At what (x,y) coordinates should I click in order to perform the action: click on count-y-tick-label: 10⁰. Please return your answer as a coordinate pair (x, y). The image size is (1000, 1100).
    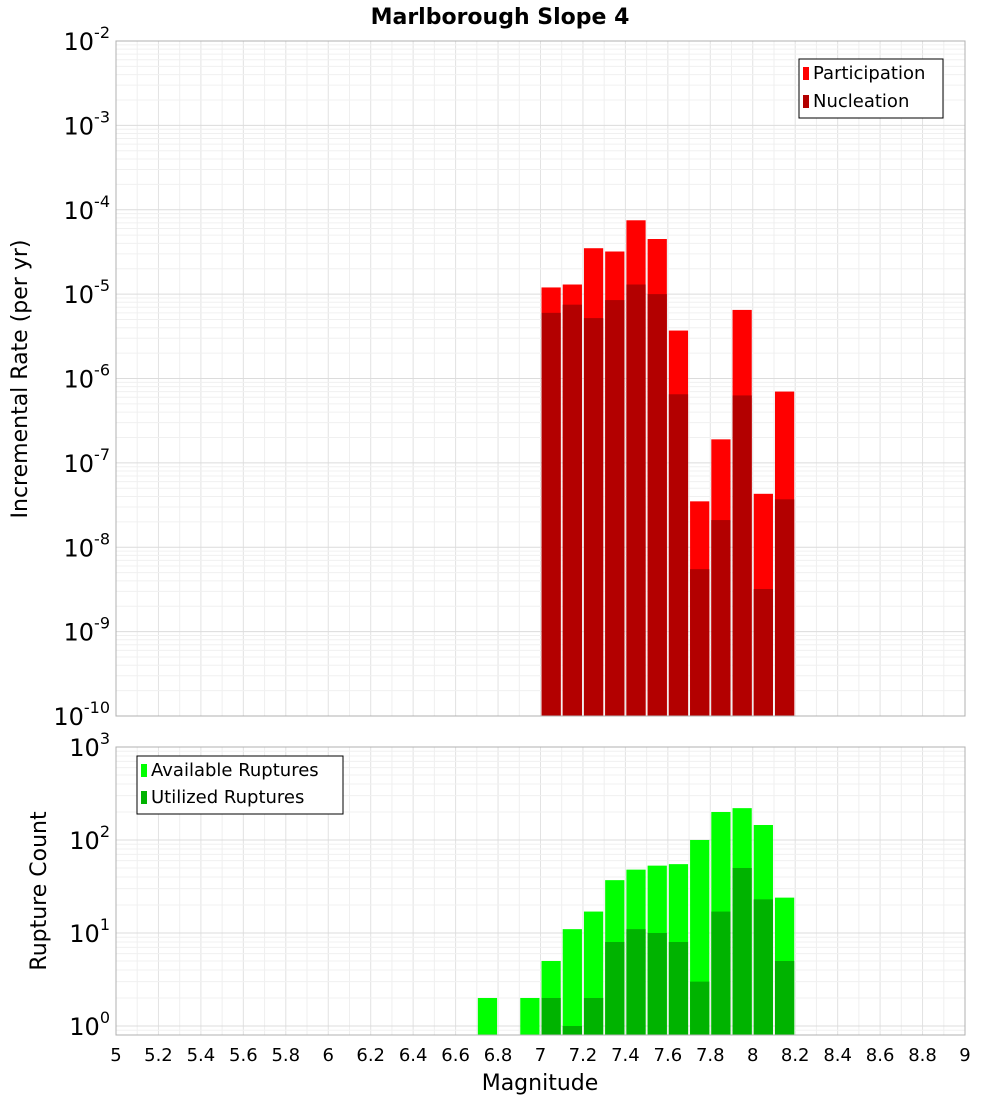
    Looking at the image, I should click on (89, 1024).